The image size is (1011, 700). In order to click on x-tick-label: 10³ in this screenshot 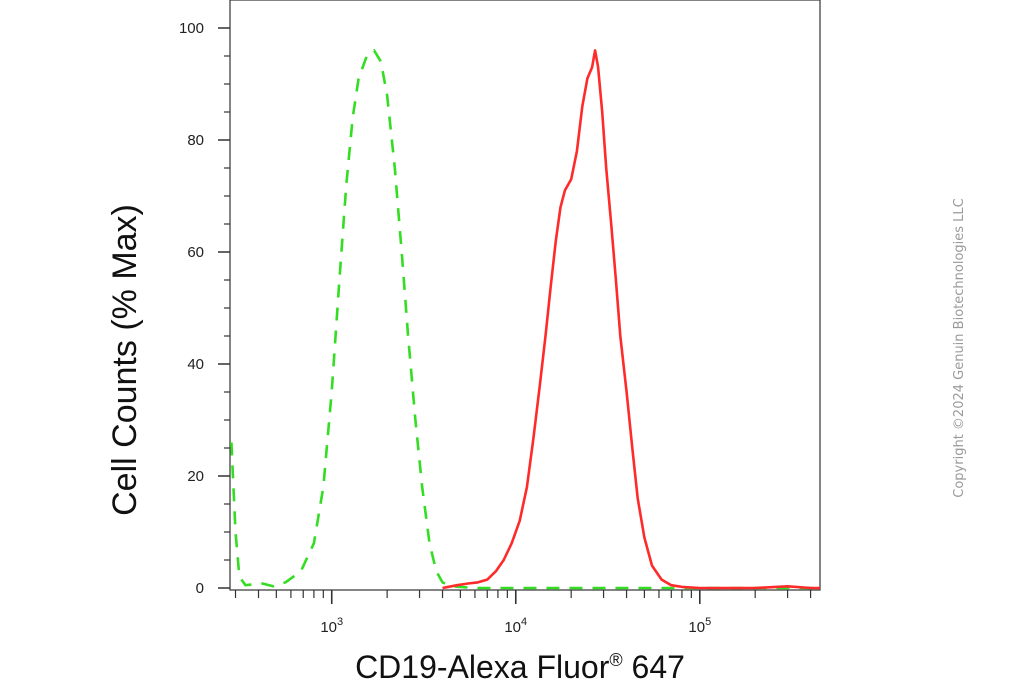, I will do `click(331, 626)`.